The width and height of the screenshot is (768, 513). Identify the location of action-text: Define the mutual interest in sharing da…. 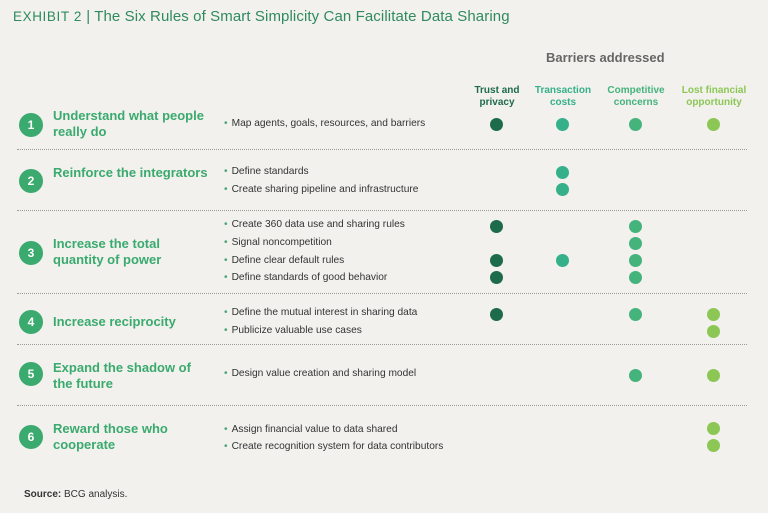
(324, 312).